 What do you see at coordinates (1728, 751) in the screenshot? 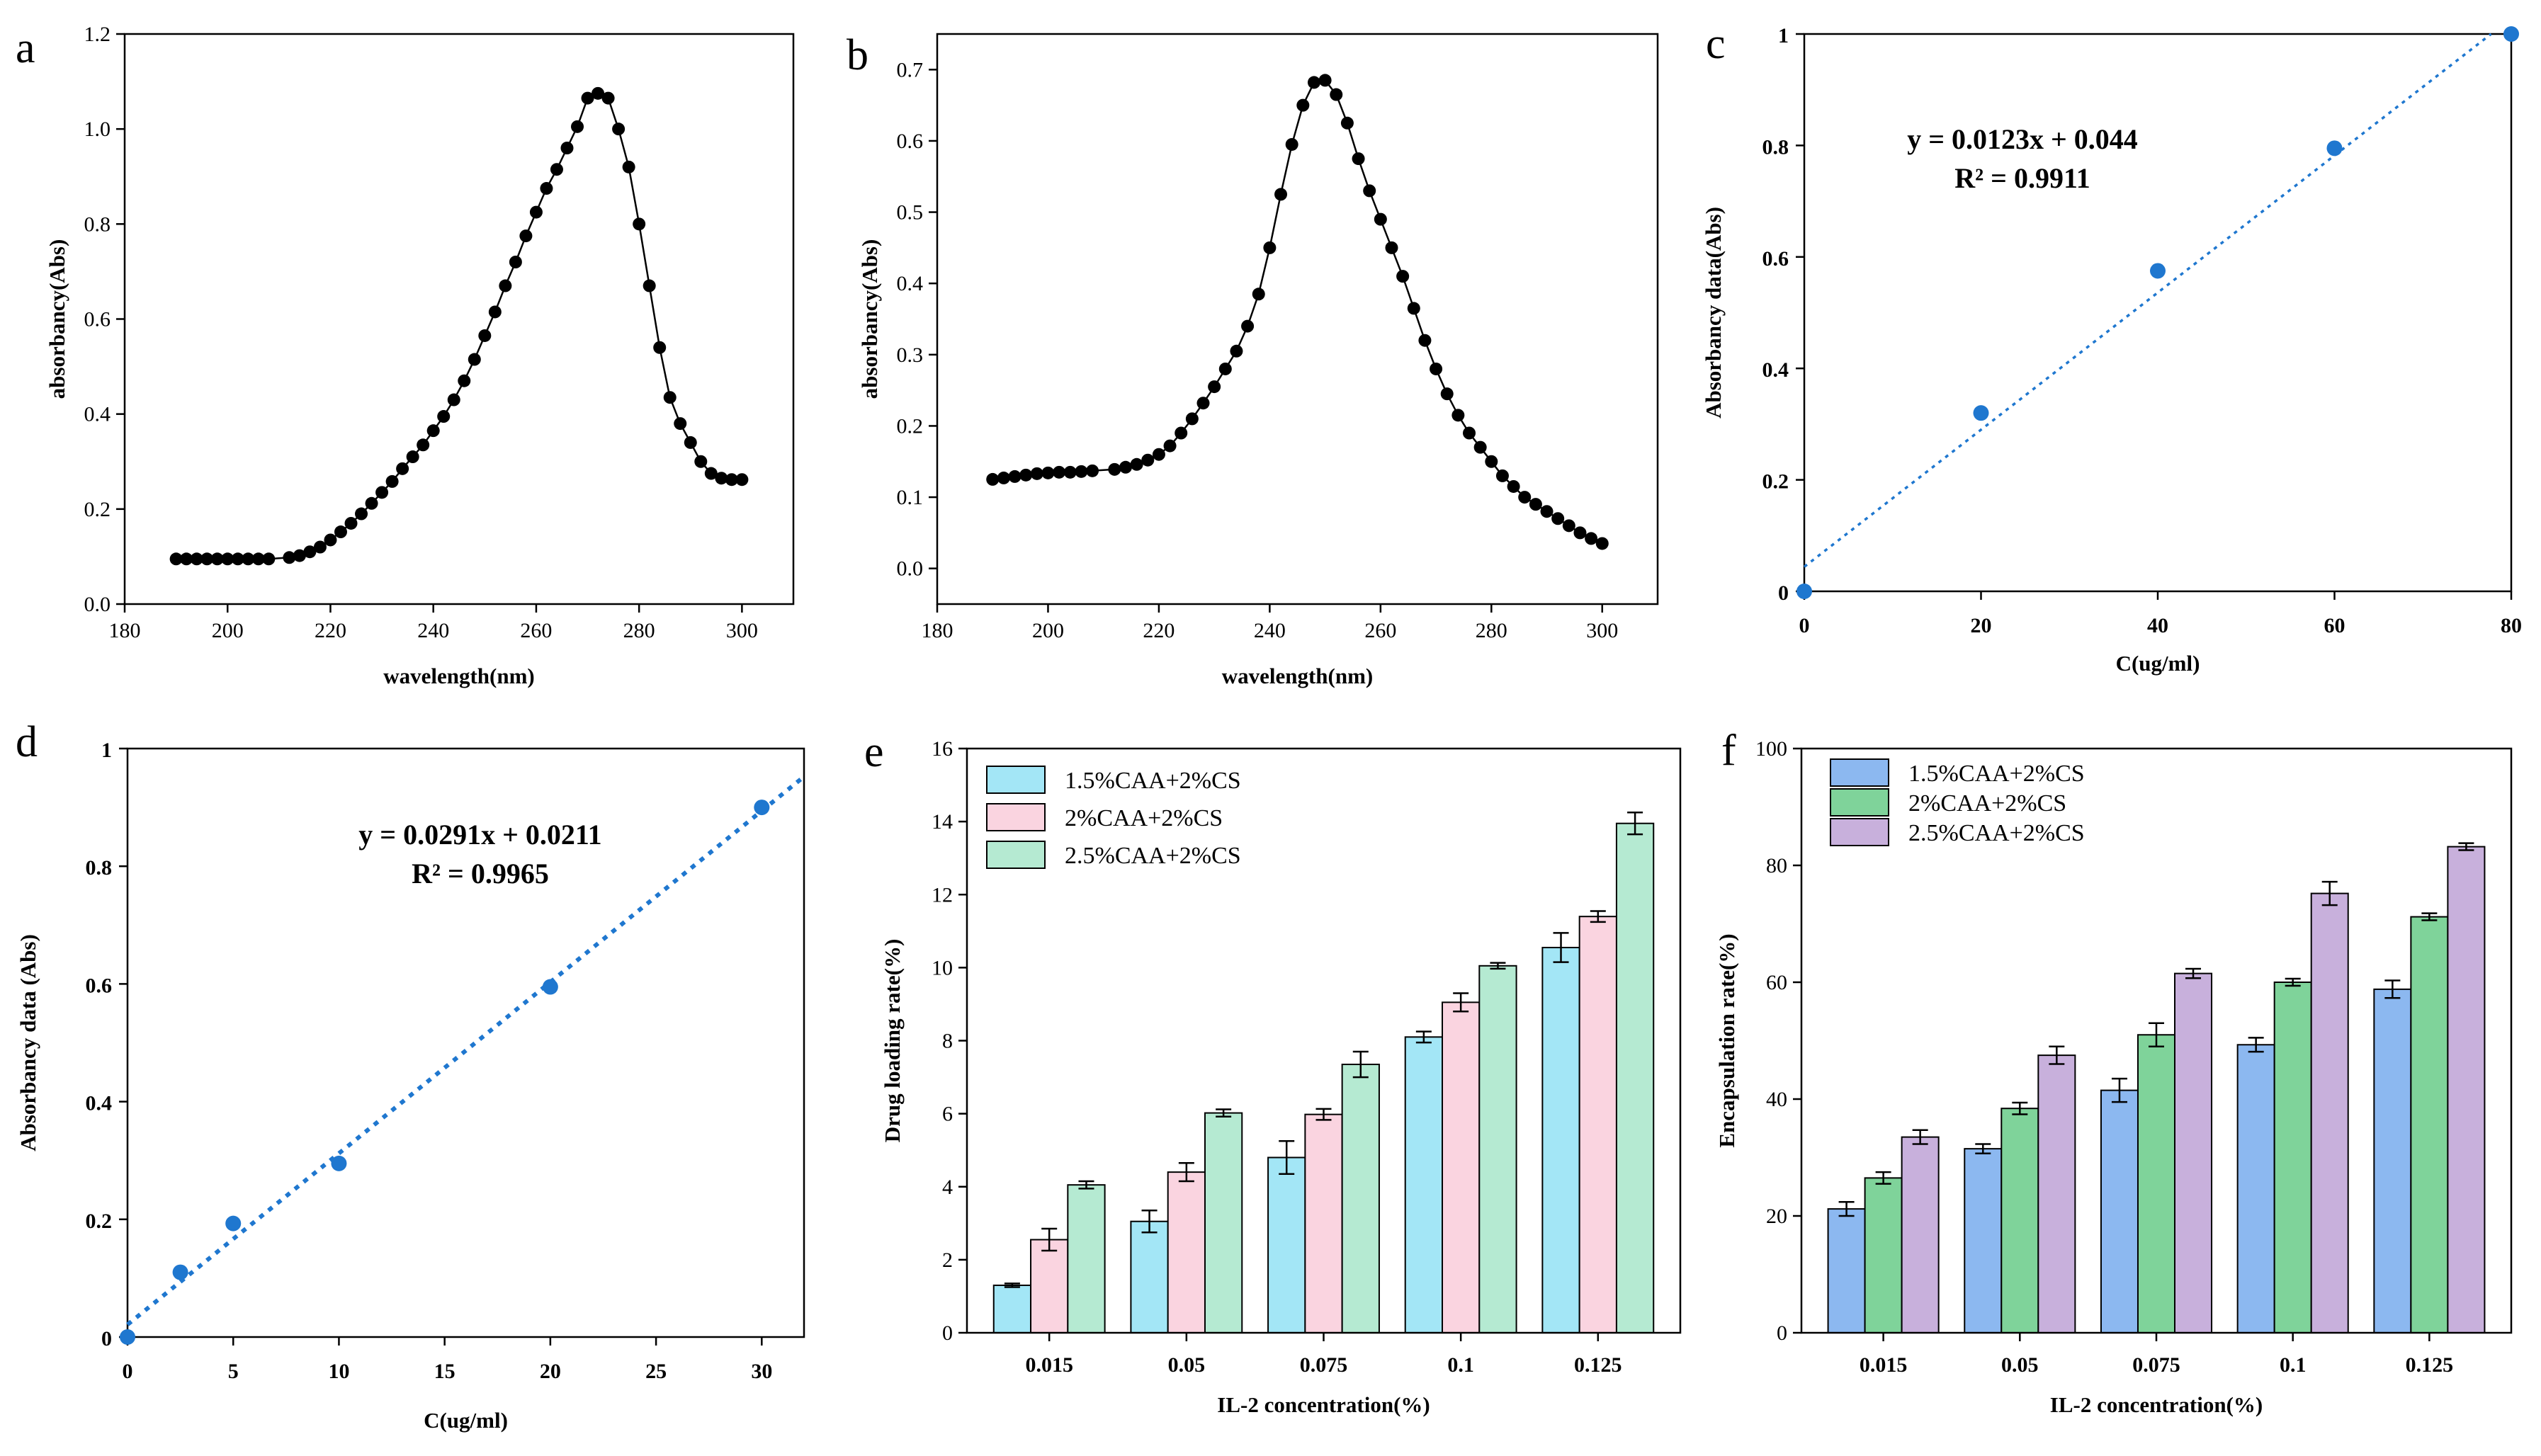
I see `panel-letter-f: f` at bounding box center [1728, 751].